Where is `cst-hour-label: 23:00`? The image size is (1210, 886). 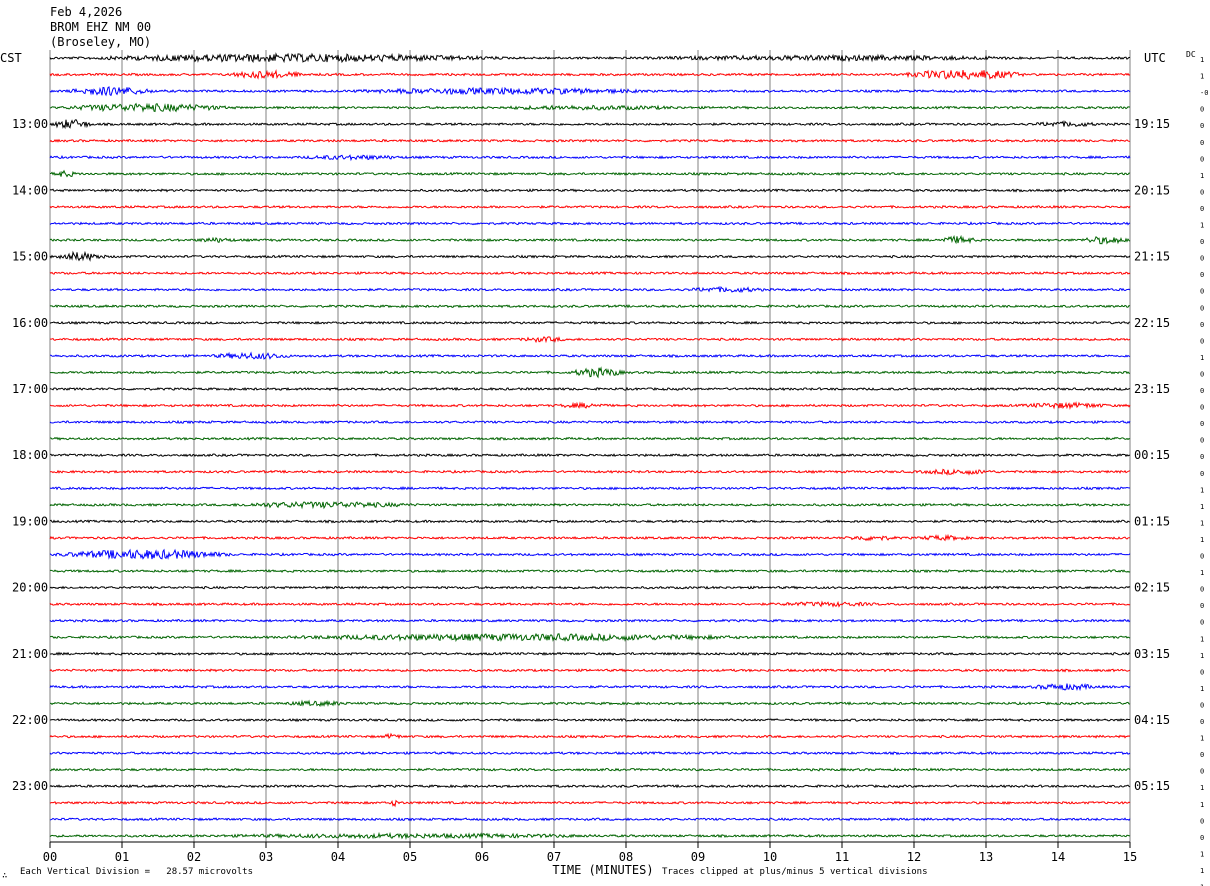 cst-hour-label: 23:00 is located at coordinates (30, 786).